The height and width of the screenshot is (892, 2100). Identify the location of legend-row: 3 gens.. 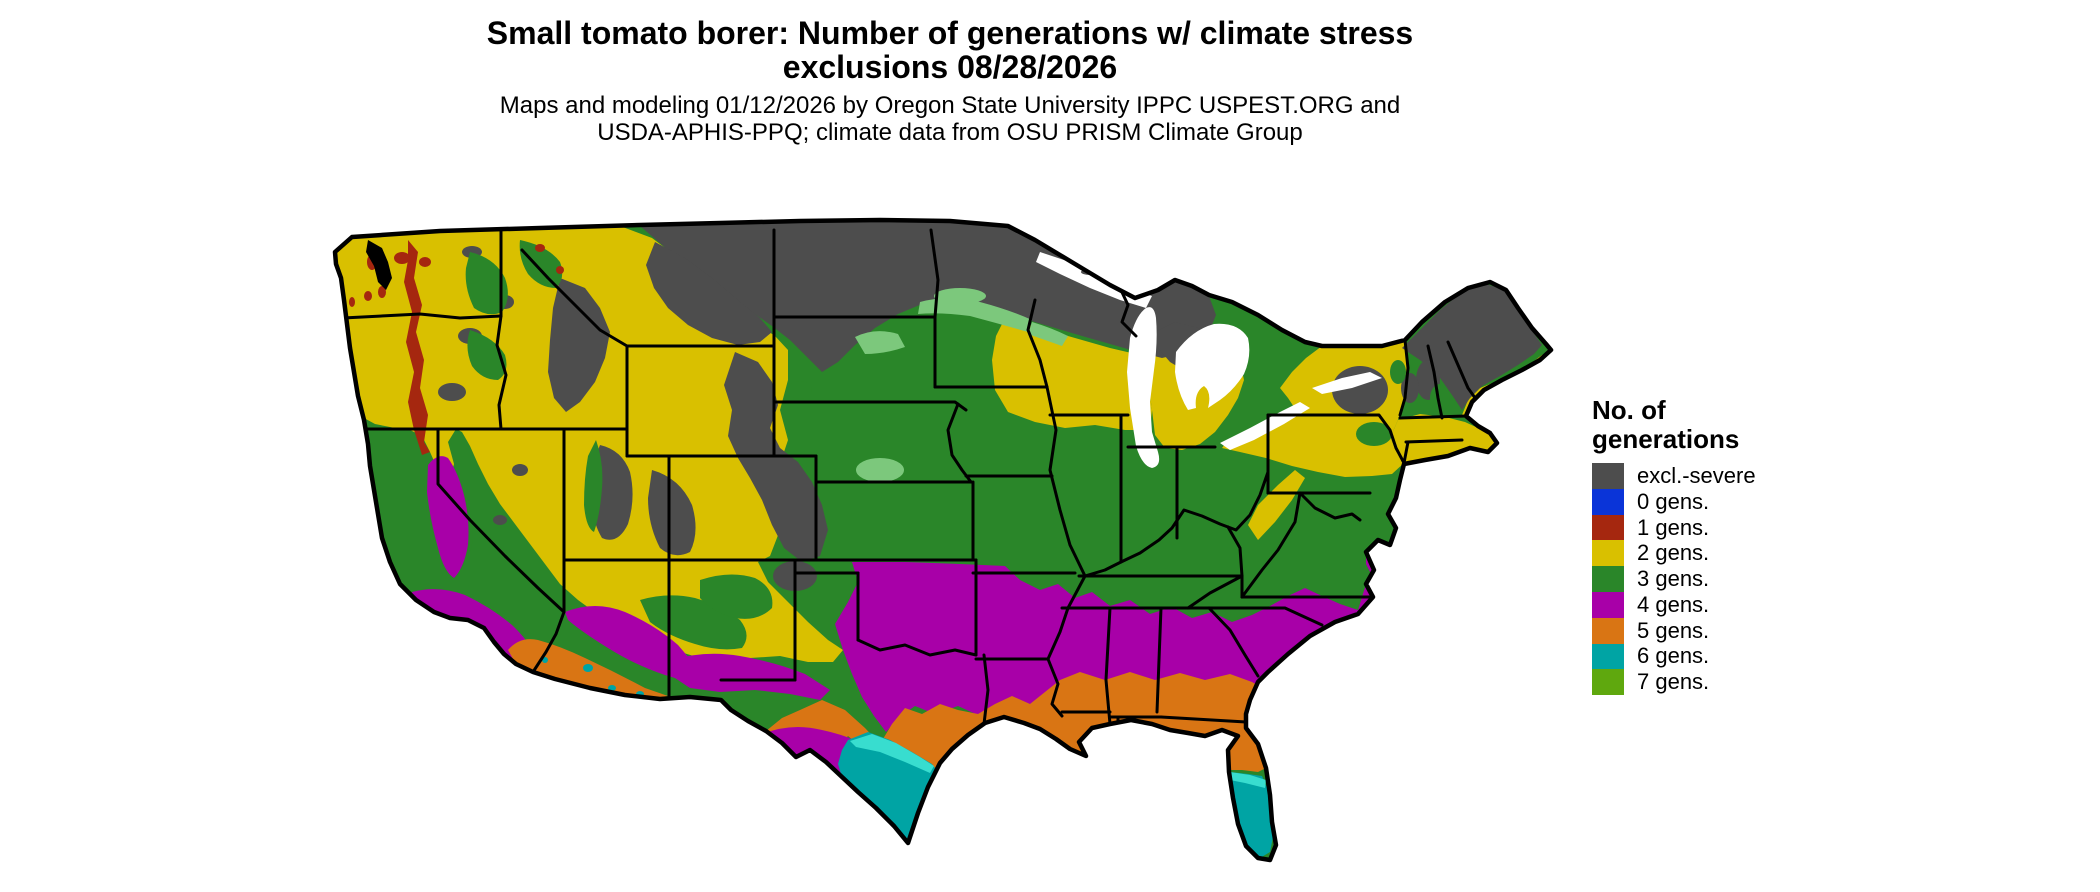
(1674, 579).